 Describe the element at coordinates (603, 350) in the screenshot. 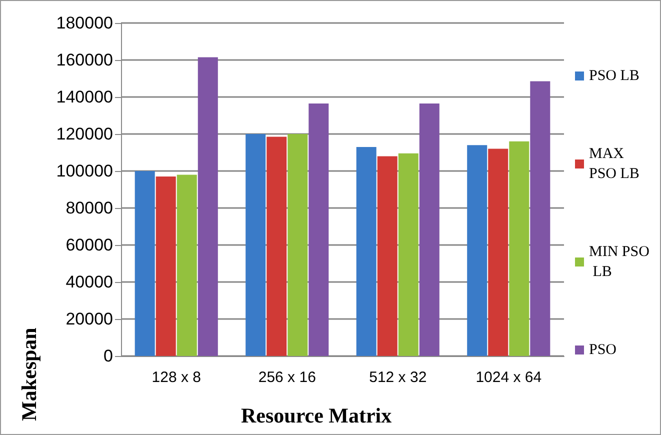

I see `legend-label: PSO` at that location.